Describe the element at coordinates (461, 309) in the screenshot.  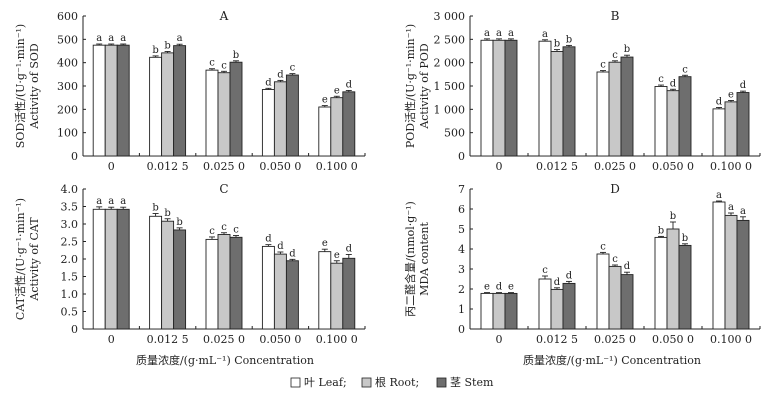
I see `y-tick-label: 1` at that location.